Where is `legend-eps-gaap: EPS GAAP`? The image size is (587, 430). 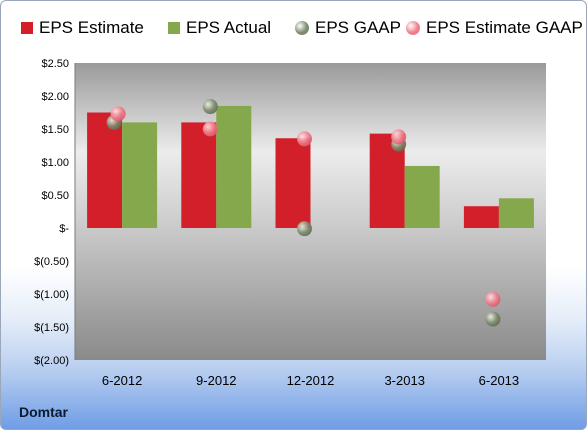 legend-eps-gaap: EPS GAAP is located at coordinates (348, 28).